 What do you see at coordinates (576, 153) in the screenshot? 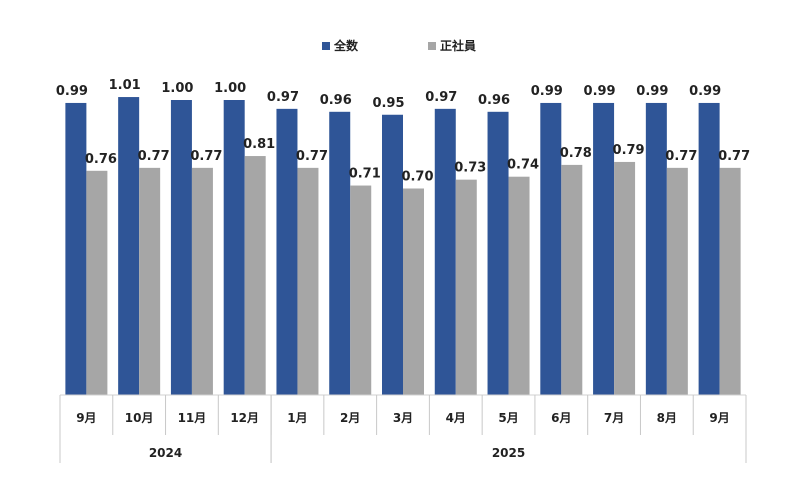
I see `data-label: 0.78` at bounding box center [576, 153].